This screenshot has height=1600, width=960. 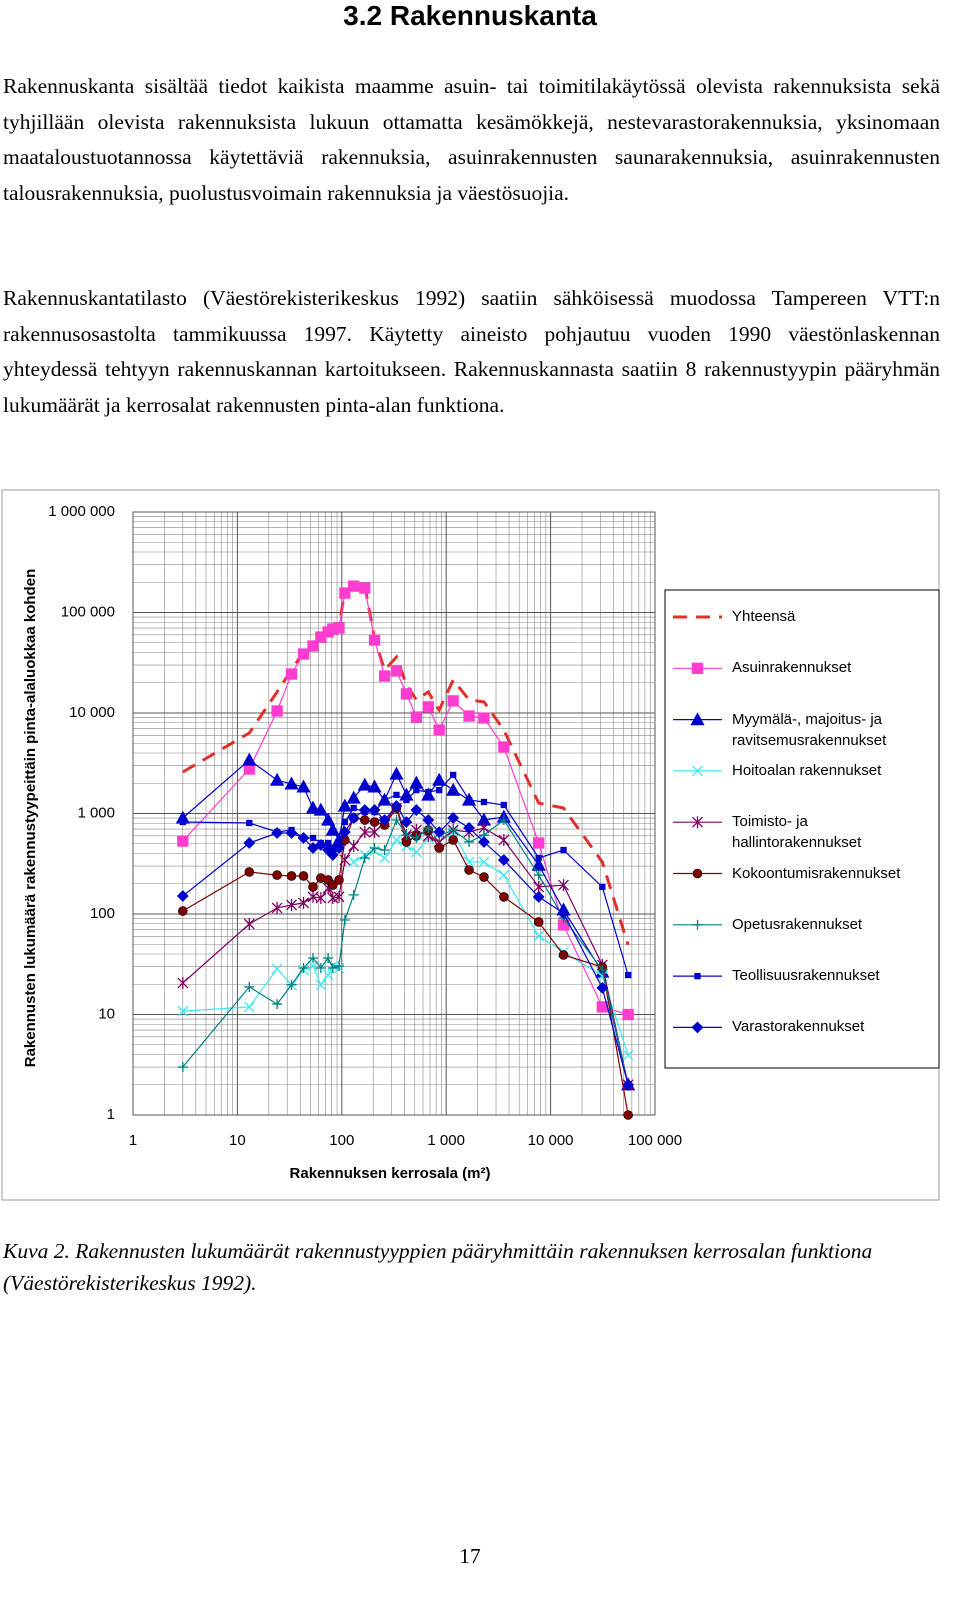 I want to click on x-tick-label: 10 000, so click(x=551, y=1140).